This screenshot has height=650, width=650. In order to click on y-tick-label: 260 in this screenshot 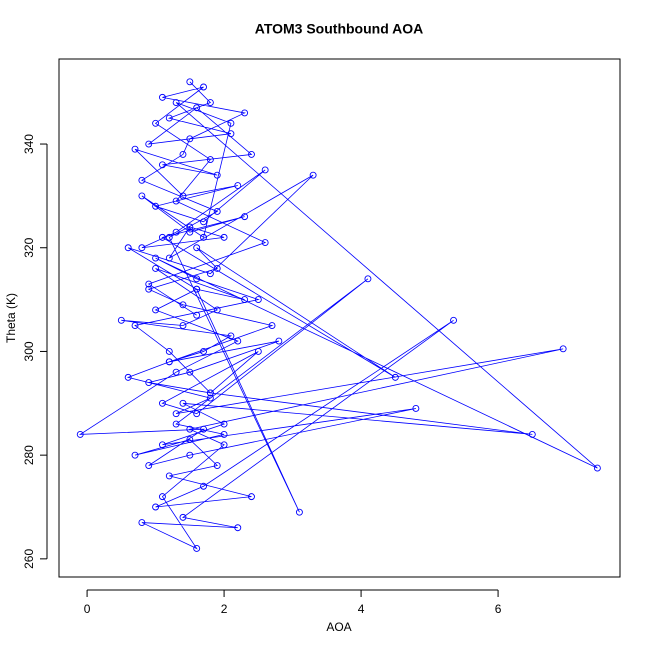, I will do `click(29, 559)`.